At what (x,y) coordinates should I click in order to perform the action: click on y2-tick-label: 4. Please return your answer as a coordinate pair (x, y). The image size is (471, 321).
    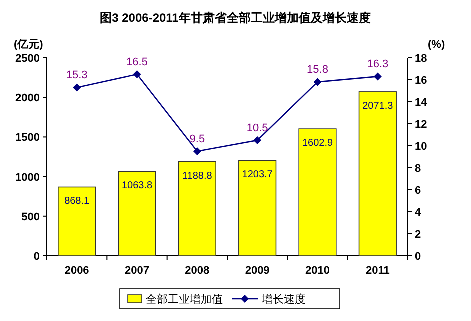
    Looking at the image, I should click on (418, 213).